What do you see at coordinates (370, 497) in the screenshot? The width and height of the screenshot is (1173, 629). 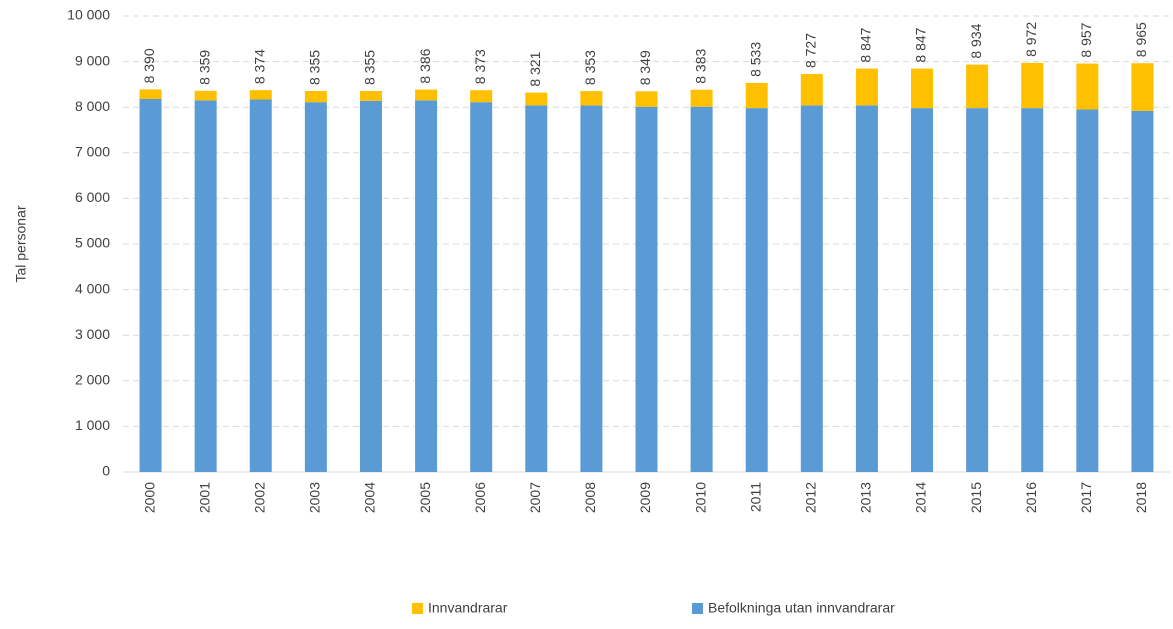 I see `x-tick-label: 2004` at bounding box center [370, 497].